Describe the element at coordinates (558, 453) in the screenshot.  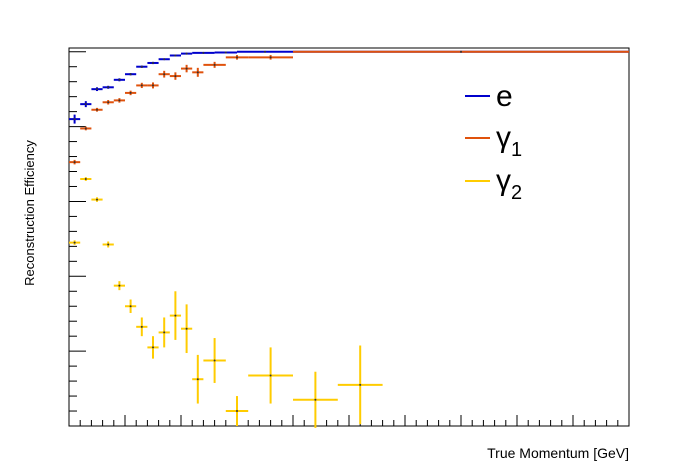
I see `x-axis-label: True Momentum [GeV]` at that location.